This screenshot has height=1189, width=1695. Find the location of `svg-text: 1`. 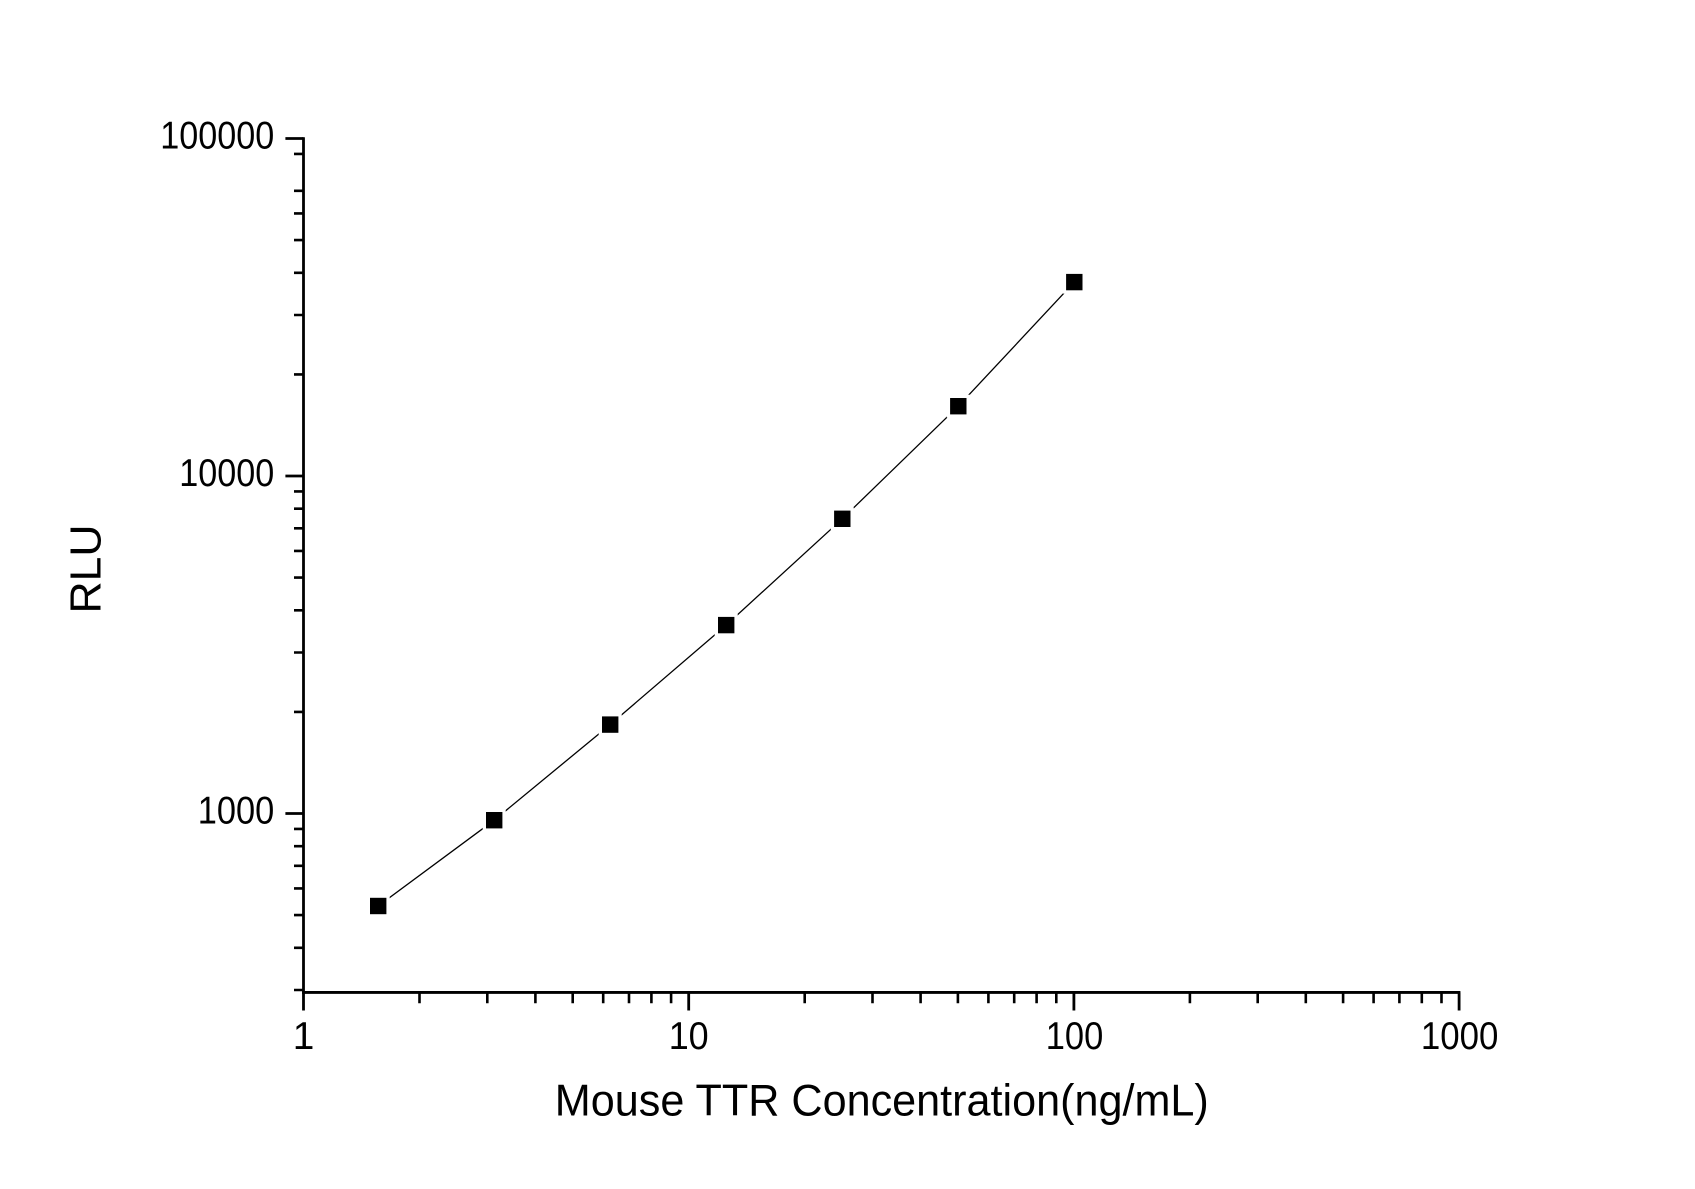

svg-text: 1 is located at coordinates (304, 1036).